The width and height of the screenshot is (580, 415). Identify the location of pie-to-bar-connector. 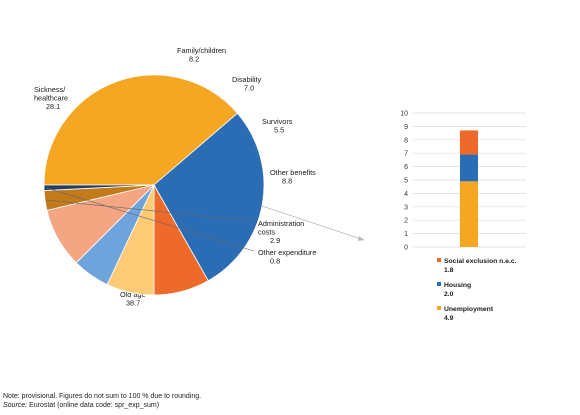
(313, 223).